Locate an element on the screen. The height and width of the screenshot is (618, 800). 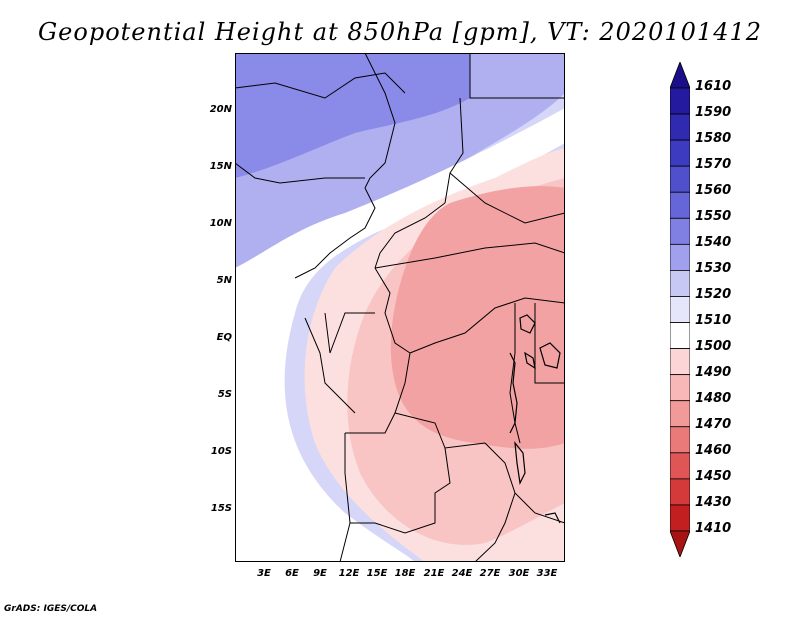
lat-label: 5S is located at coordinates (224, 394).